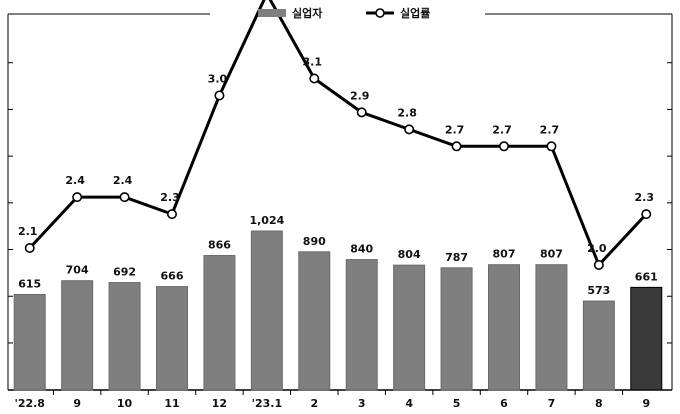 The height and width of the screenshot is (414, 680). I want to click on bar-label-2: 692, so click(124, 272).